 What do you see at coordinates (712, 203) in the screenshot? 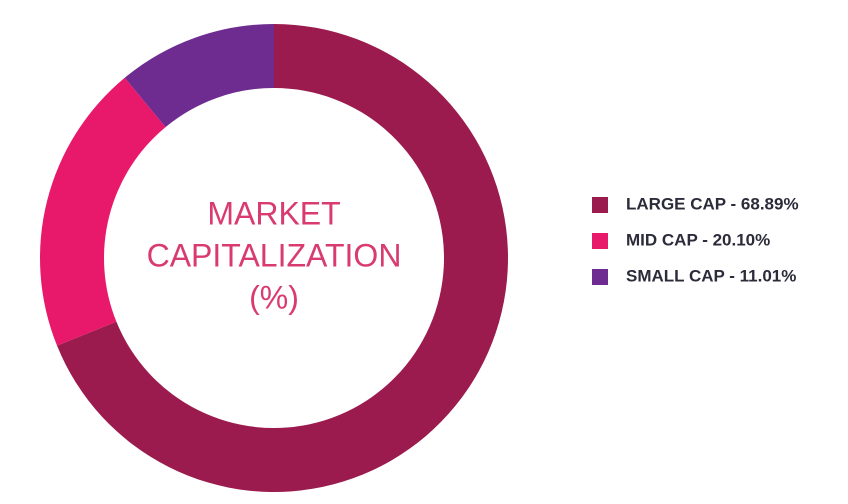
I see `legend-label: LARGE CAP - 68.89%` at bounding box center [712, 203].